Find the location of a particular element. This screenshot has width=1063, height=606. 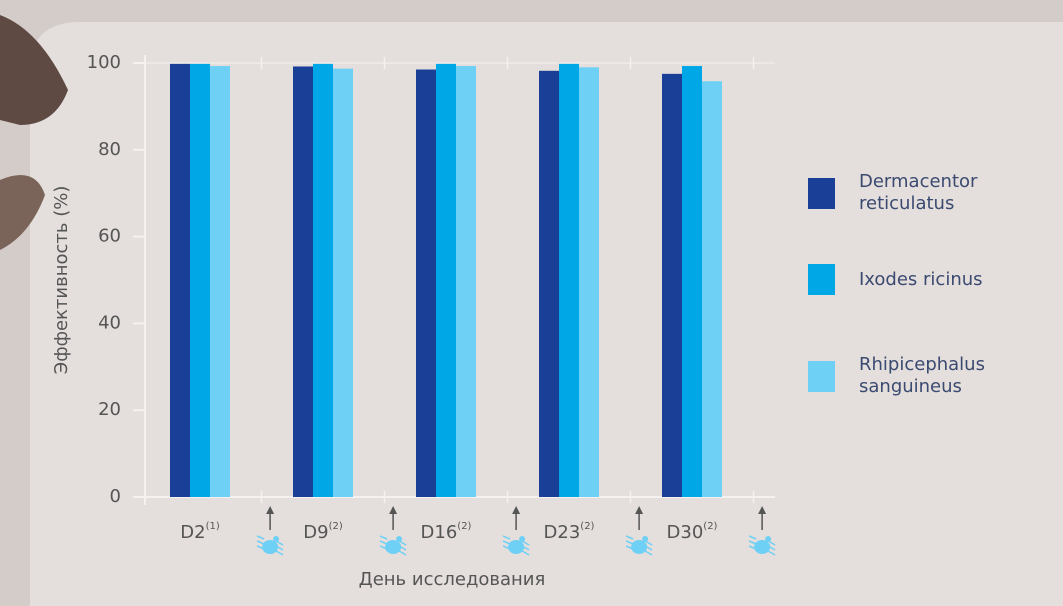

x-tick-label: D2(1) is located at coordinates (200, 532).